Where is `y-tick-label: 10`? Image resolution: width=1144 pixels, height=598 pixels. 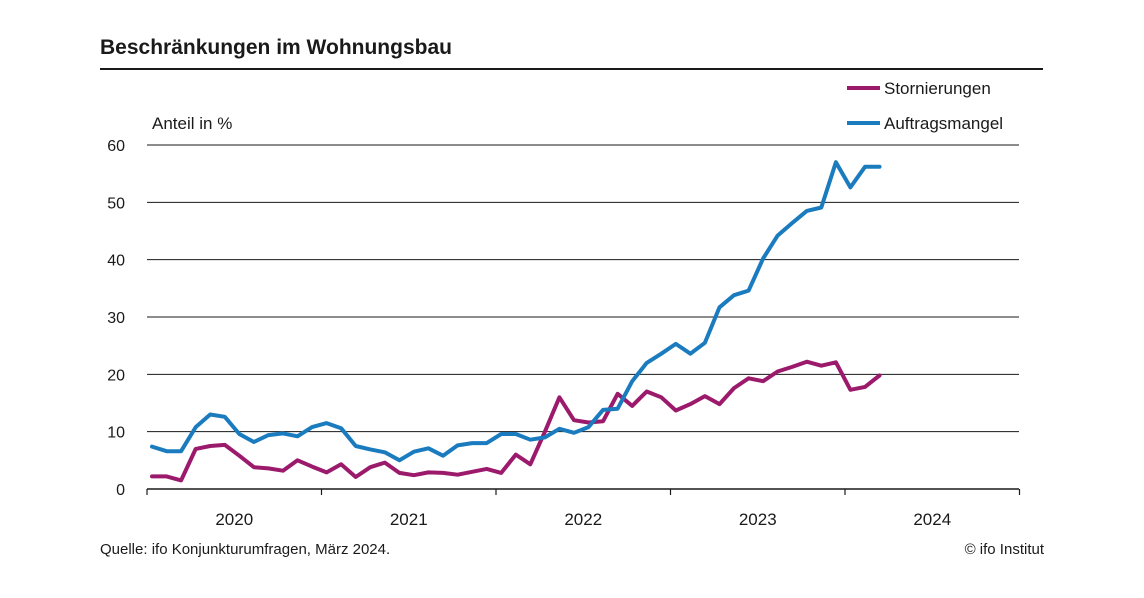
y-tick-label: 10 is located at coordinates (116, 433).